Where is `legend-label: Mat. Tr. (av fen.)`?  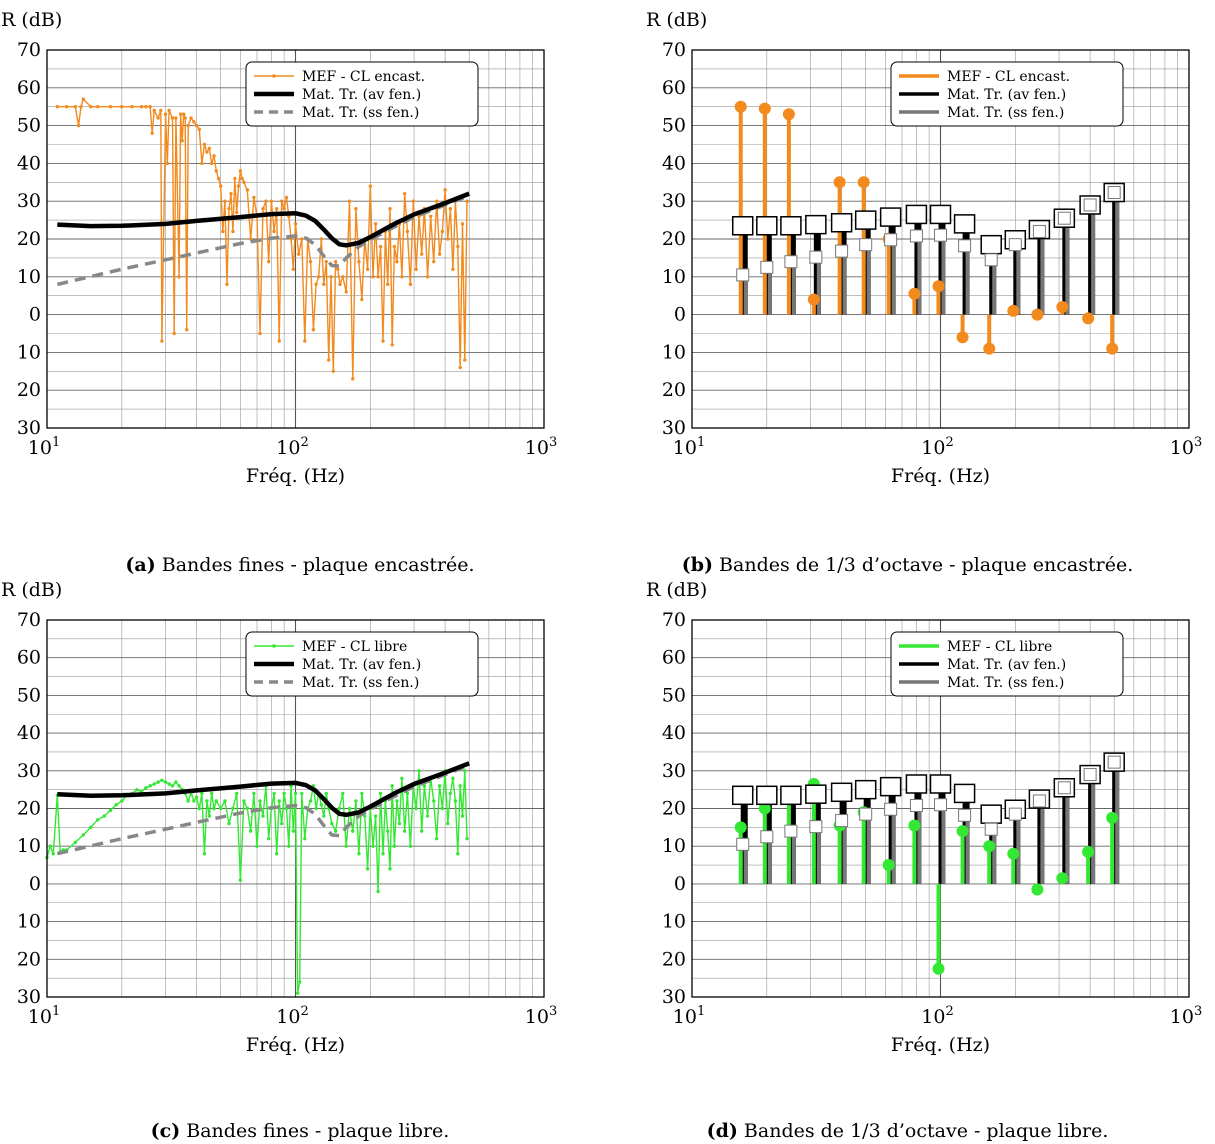 legend-label: Mat. Tr. (av fen.) is located at coordinates (361, 665).